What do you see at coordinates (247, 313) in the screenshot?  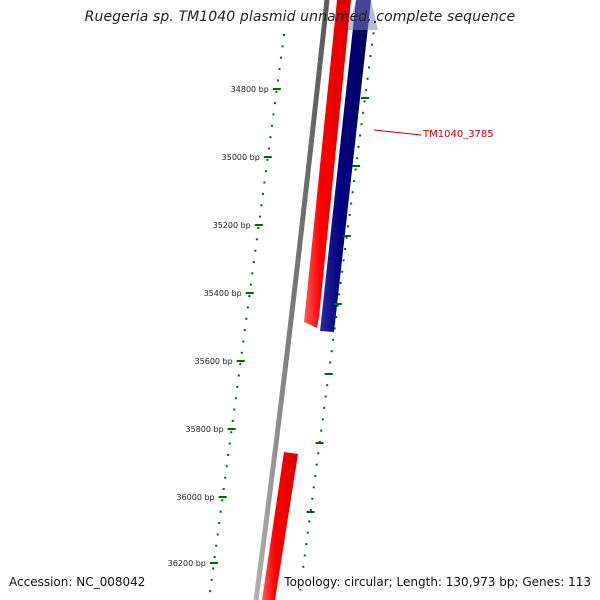 I see `inner-tick-track` at bounding box center [247, 313].